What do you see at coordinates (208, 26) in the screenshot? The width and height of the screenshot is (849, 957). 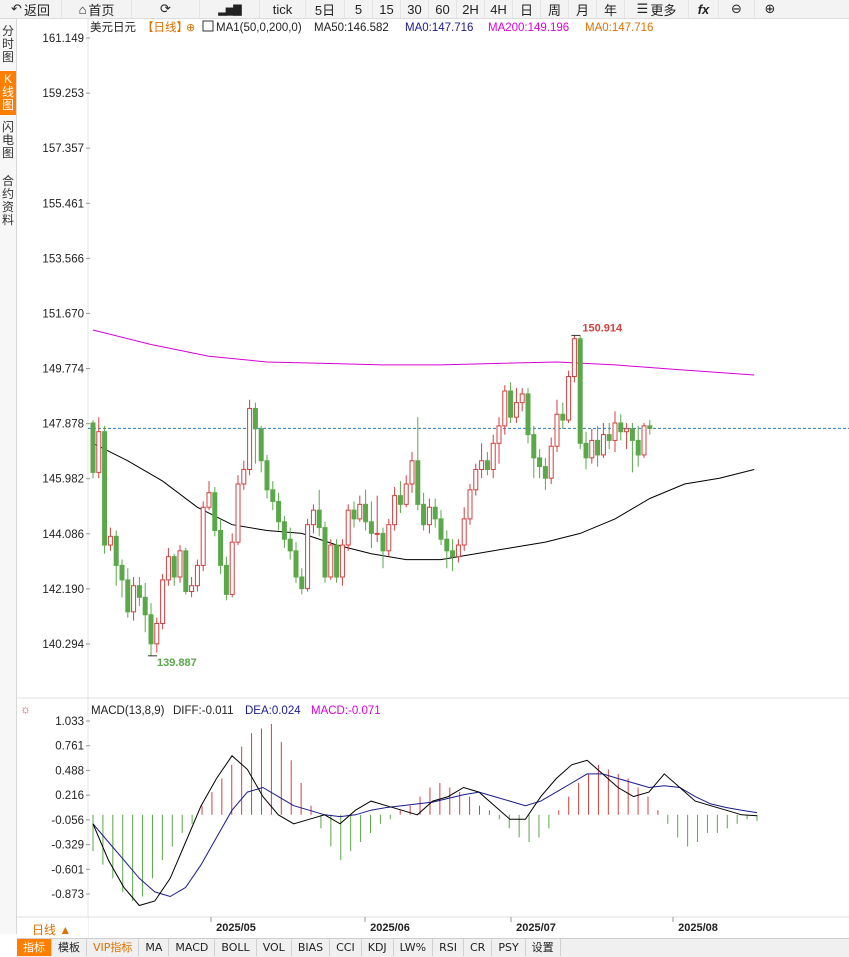 I see `indicator-picture-icon` at bounding box center [208, 26].